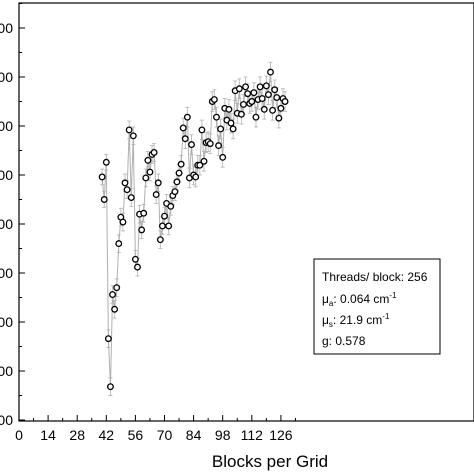 The width and height of the screenshot is (474, 474). Describe the element at coordinates (386, 316) in the screenshot. I see `legend-mu-s-sup: -1` at that location.